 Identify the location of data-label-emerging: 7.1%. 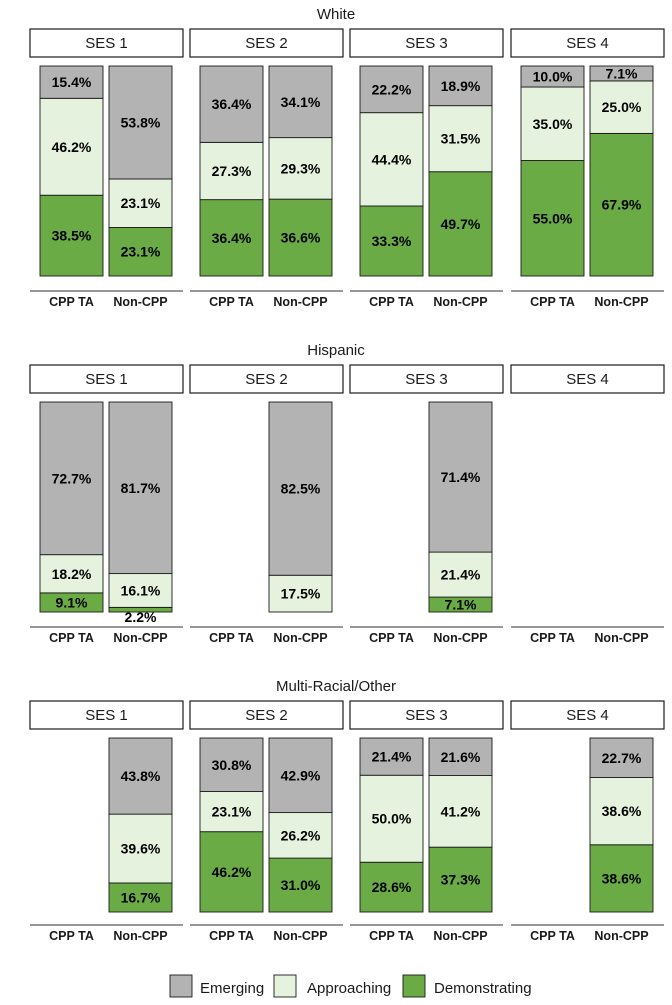
(622, 73).